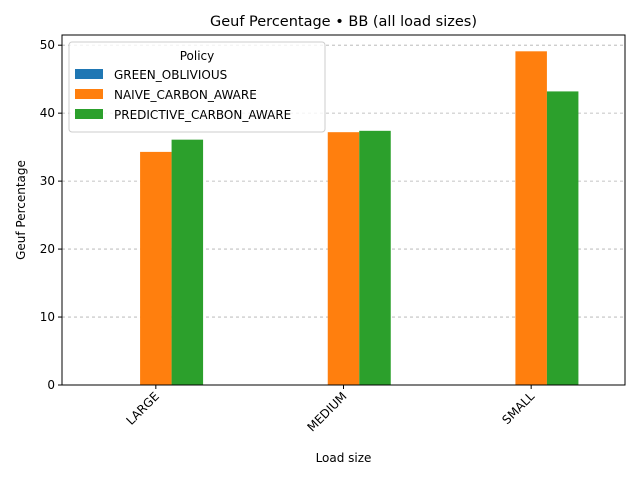  I want to click on x-tick-label: MEDIUM, so click(326, 411).